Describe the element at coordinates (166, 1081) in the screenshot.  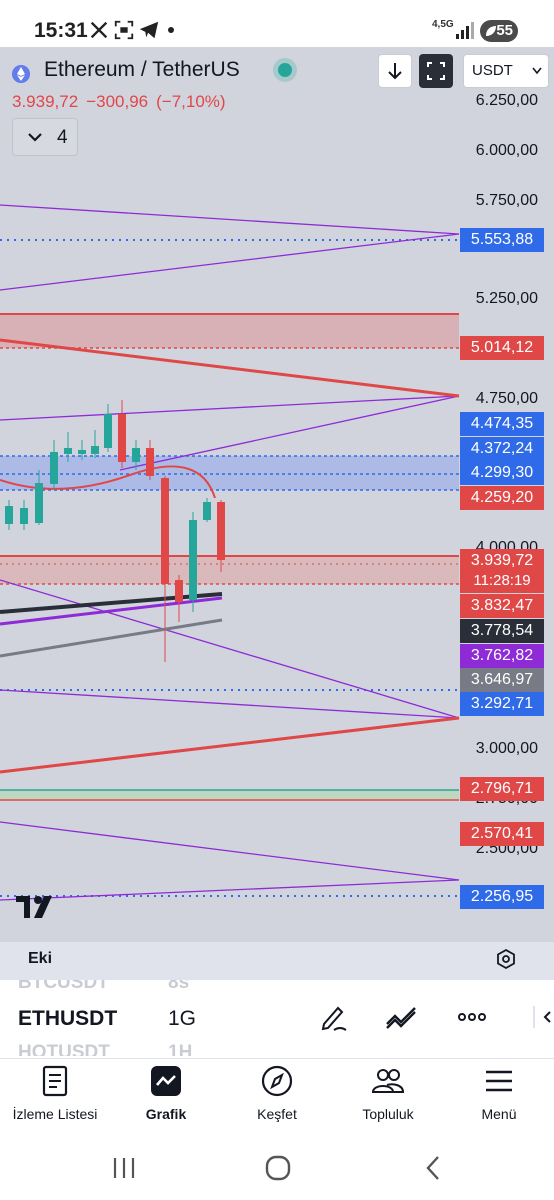
I see `chart-icon` at that location.